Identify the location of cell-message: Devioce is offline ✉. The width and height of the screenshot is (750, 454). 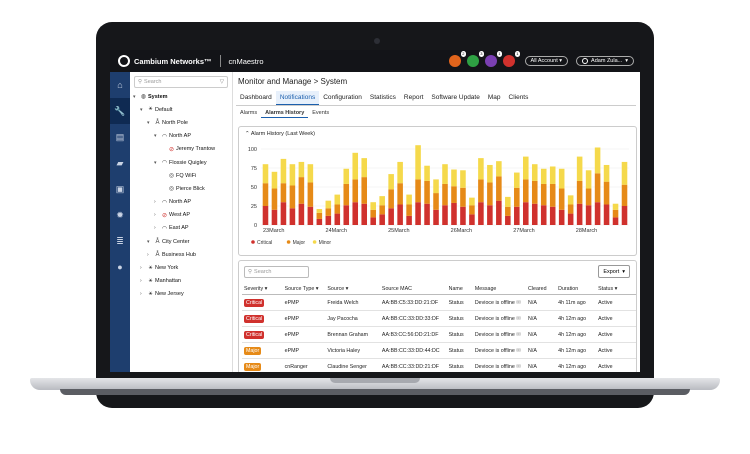
(499, 350).